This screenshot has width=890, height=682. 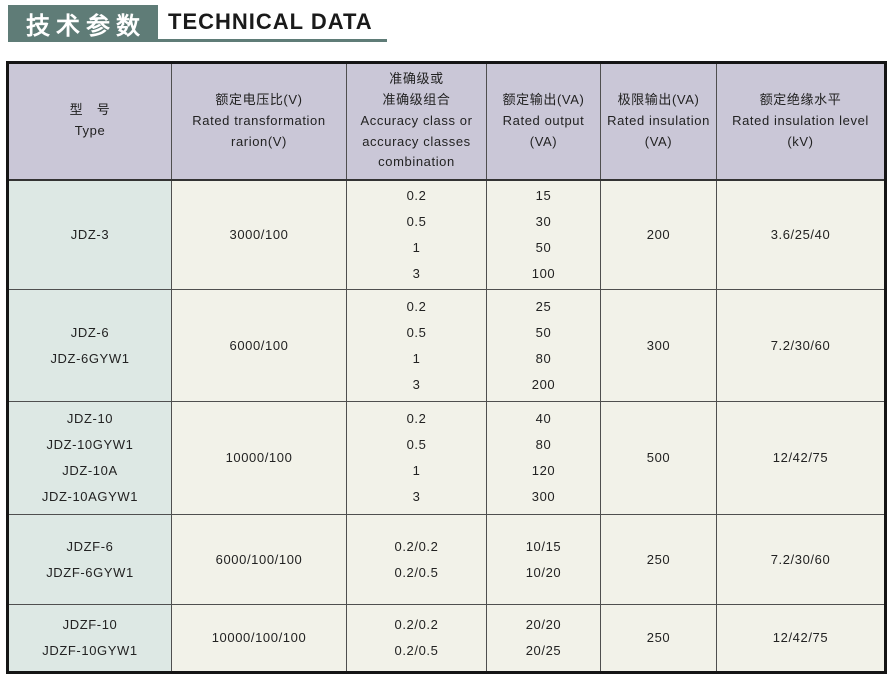 I want to click on cell-limit-output: 200, so click(x=658, y=234).